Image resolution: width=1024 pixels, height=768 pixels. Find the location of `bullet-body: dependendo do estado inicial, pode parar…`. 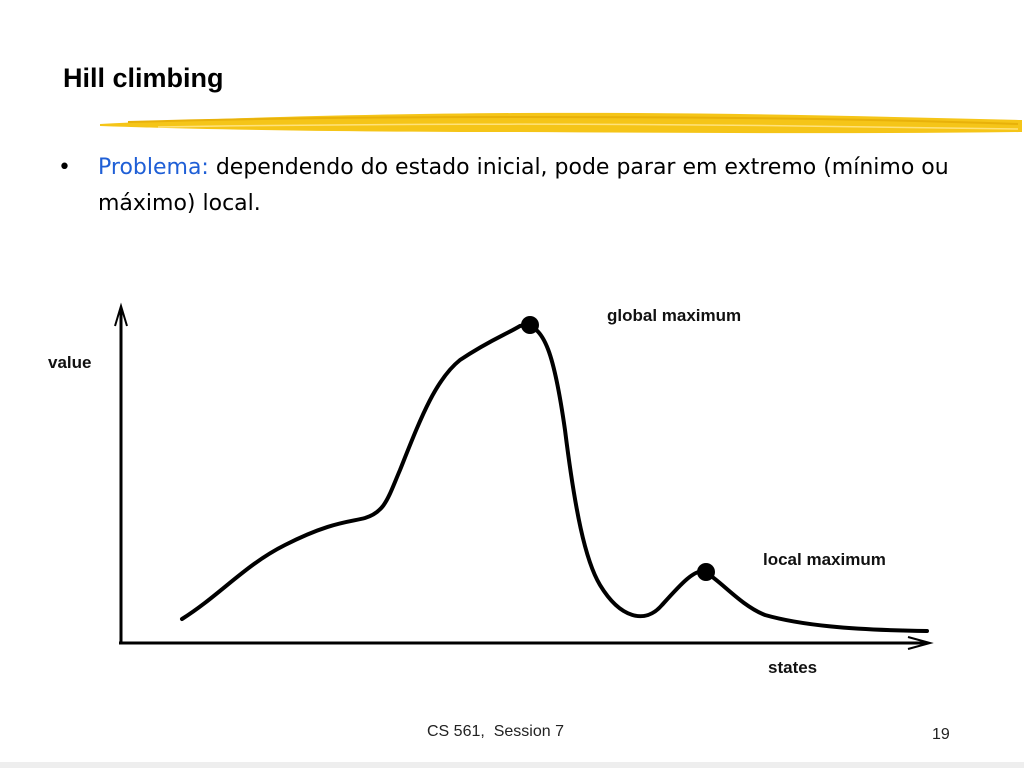

bullet-body: dependendo do estado inicial, pode parar… is located at coordinates (523, 185).